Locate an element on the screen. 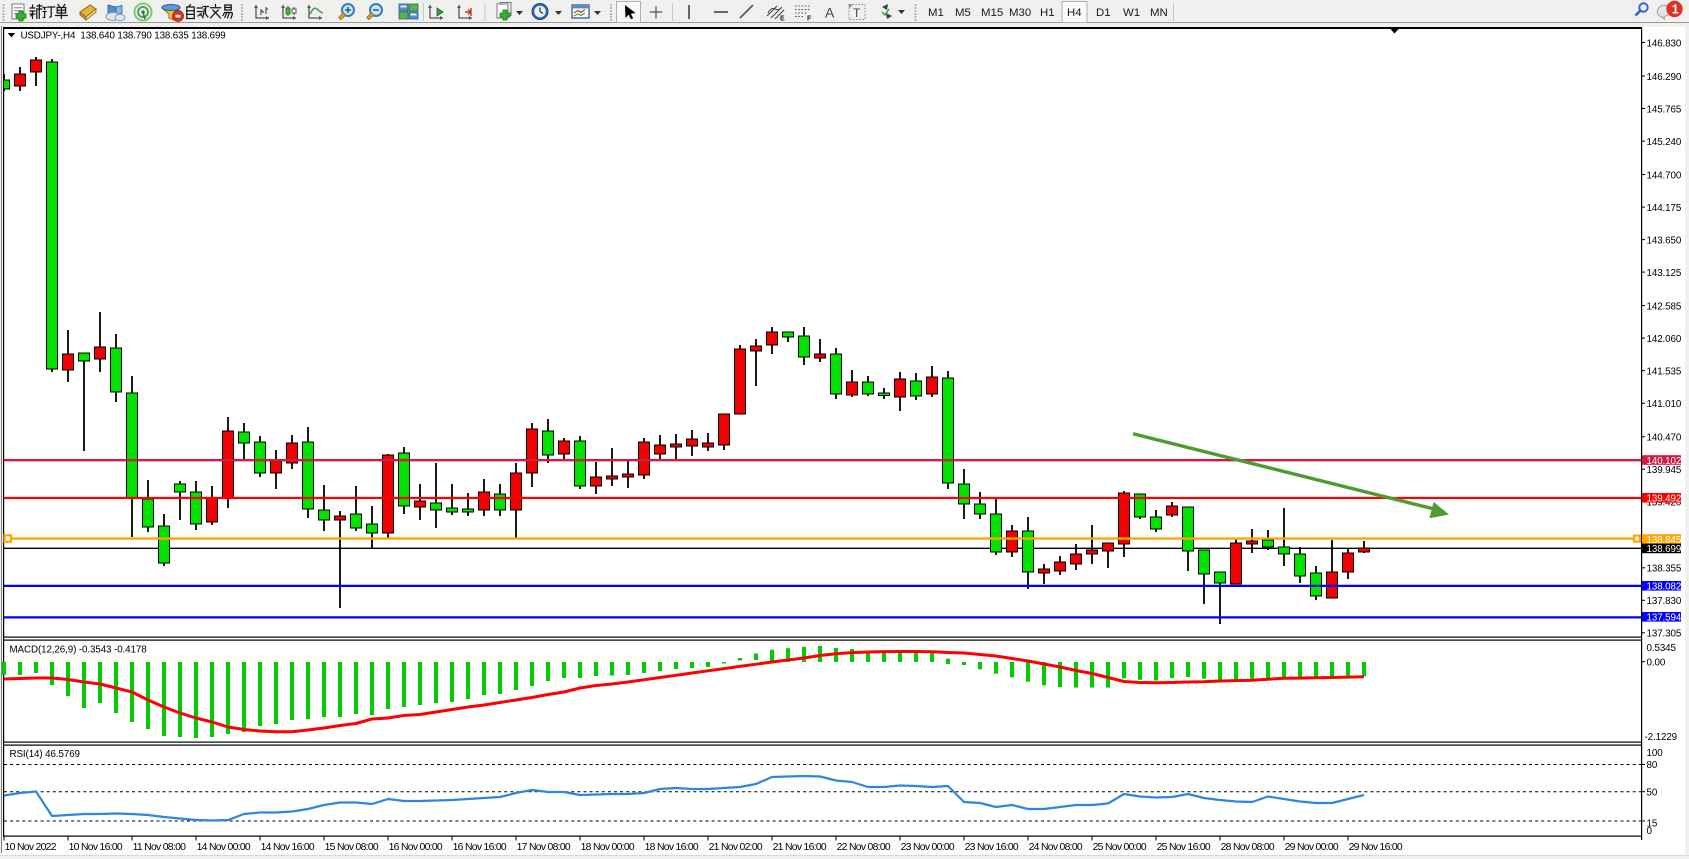  svg-text: 28 Nov 08:00 is located at coordinates (1248, 847).